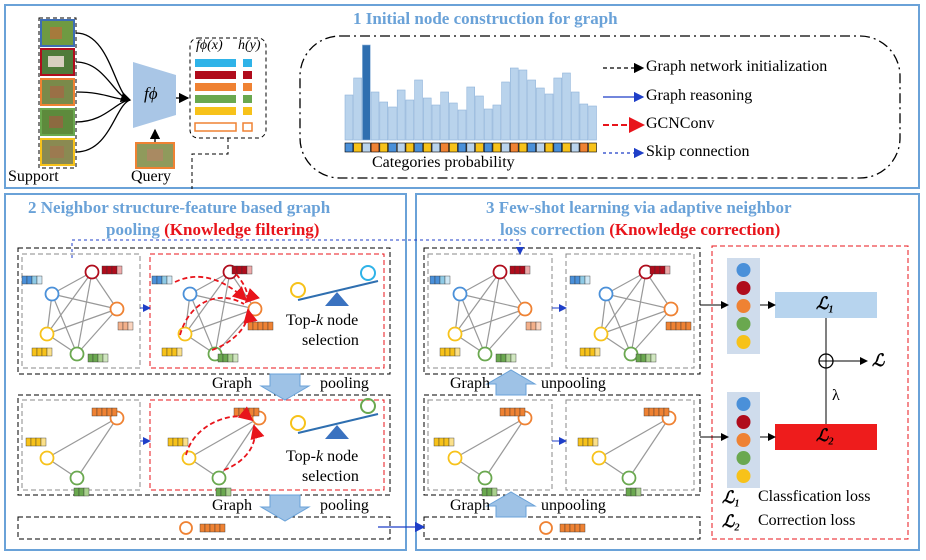 This screenshot has width=926, height=560. I want to click on pooled-node, so click(546, 528).